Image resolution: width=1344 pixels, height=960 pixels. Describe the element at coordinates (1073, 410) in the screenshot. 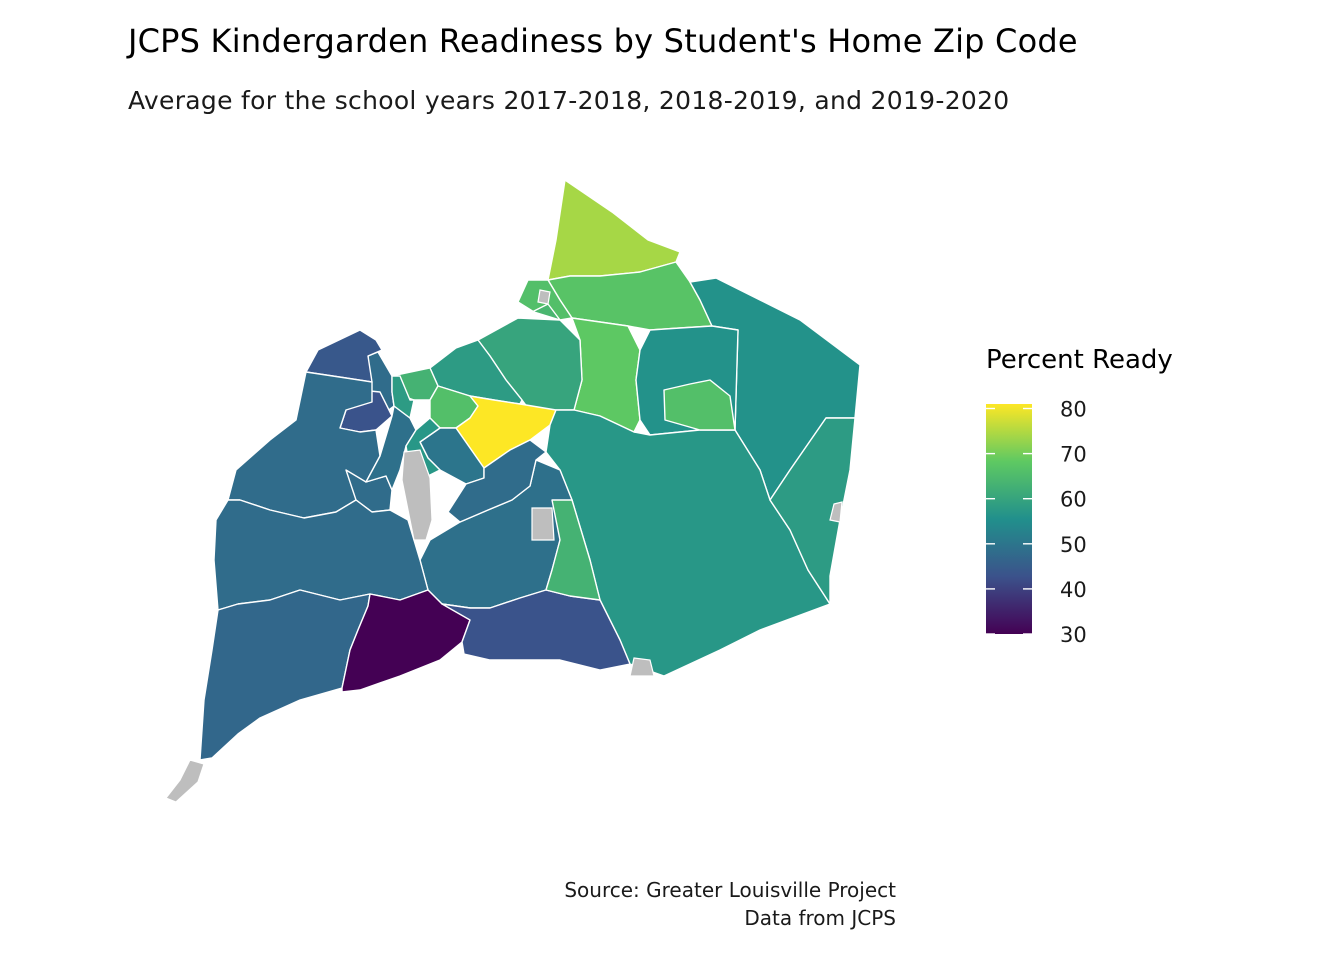

I see `legend-tick-label: 80` at that location.